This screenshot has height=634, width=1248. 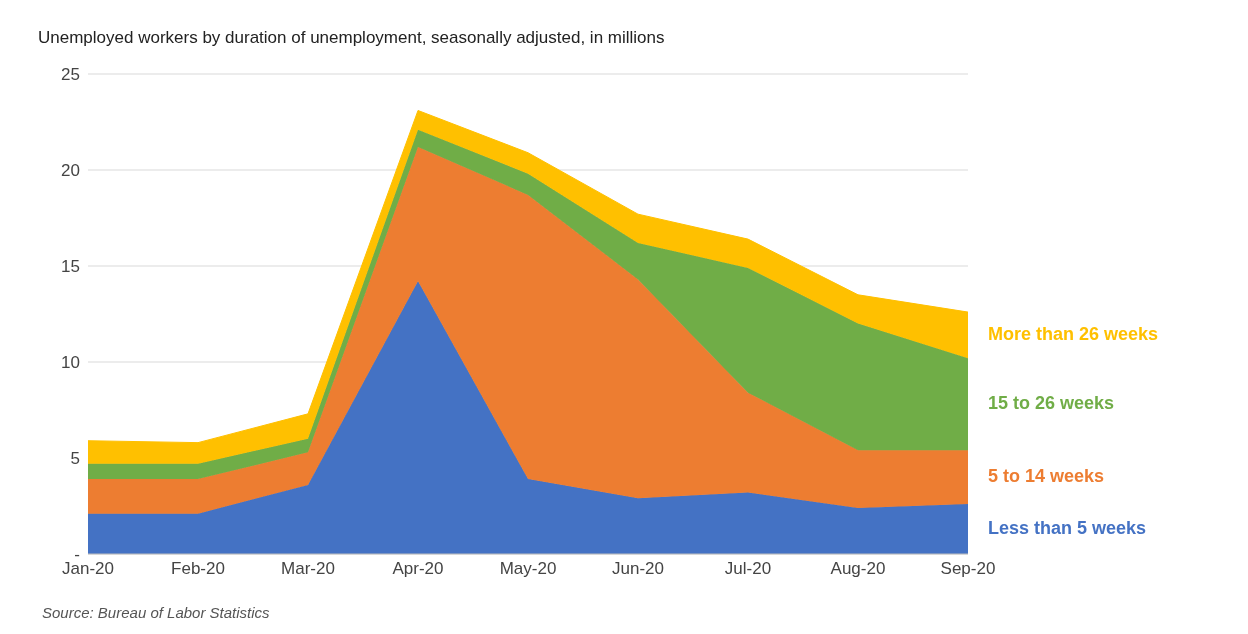 What do you see at coordinates (1046, 477) in the screenshot?
I see `series-label: 5 to 14 weeks` at bounding box center [1046, 477].